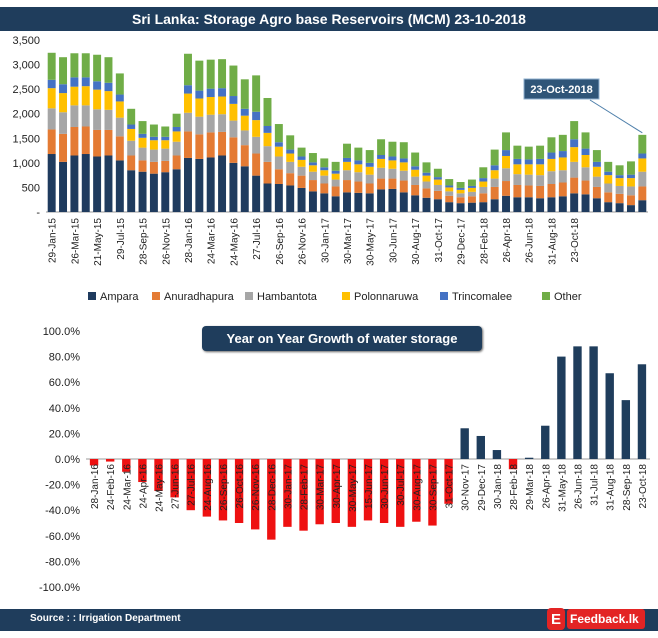 The height and width of the screenshot is (638, 658). Describe the element at coordinates (305, 487) in the screenshot. I see `x-tick-label: 28-Feb-17` at that location.